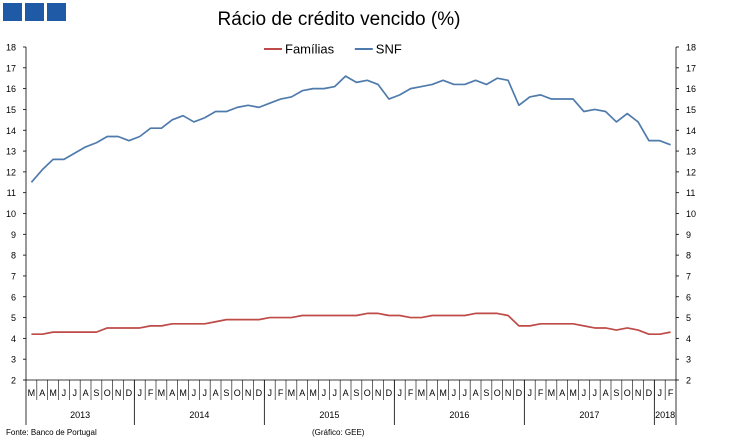 The image size is (750, 445). What do you see at coordinates (13, 339) in the screenshot?
I see `y-tick-label-left: 4` at bounding box center [13, 339].